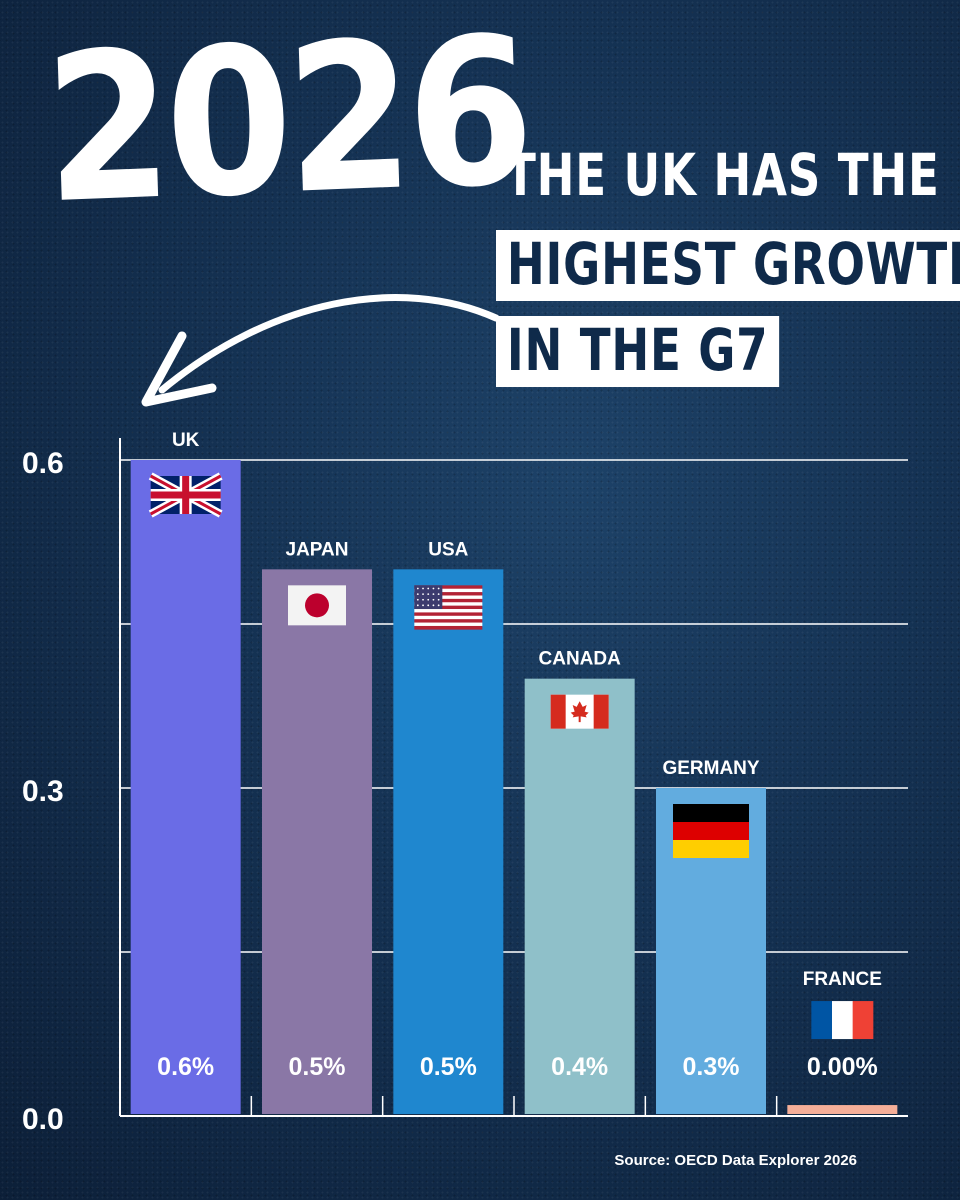  I want to click on france-flag-icon, so click(842, 1020).